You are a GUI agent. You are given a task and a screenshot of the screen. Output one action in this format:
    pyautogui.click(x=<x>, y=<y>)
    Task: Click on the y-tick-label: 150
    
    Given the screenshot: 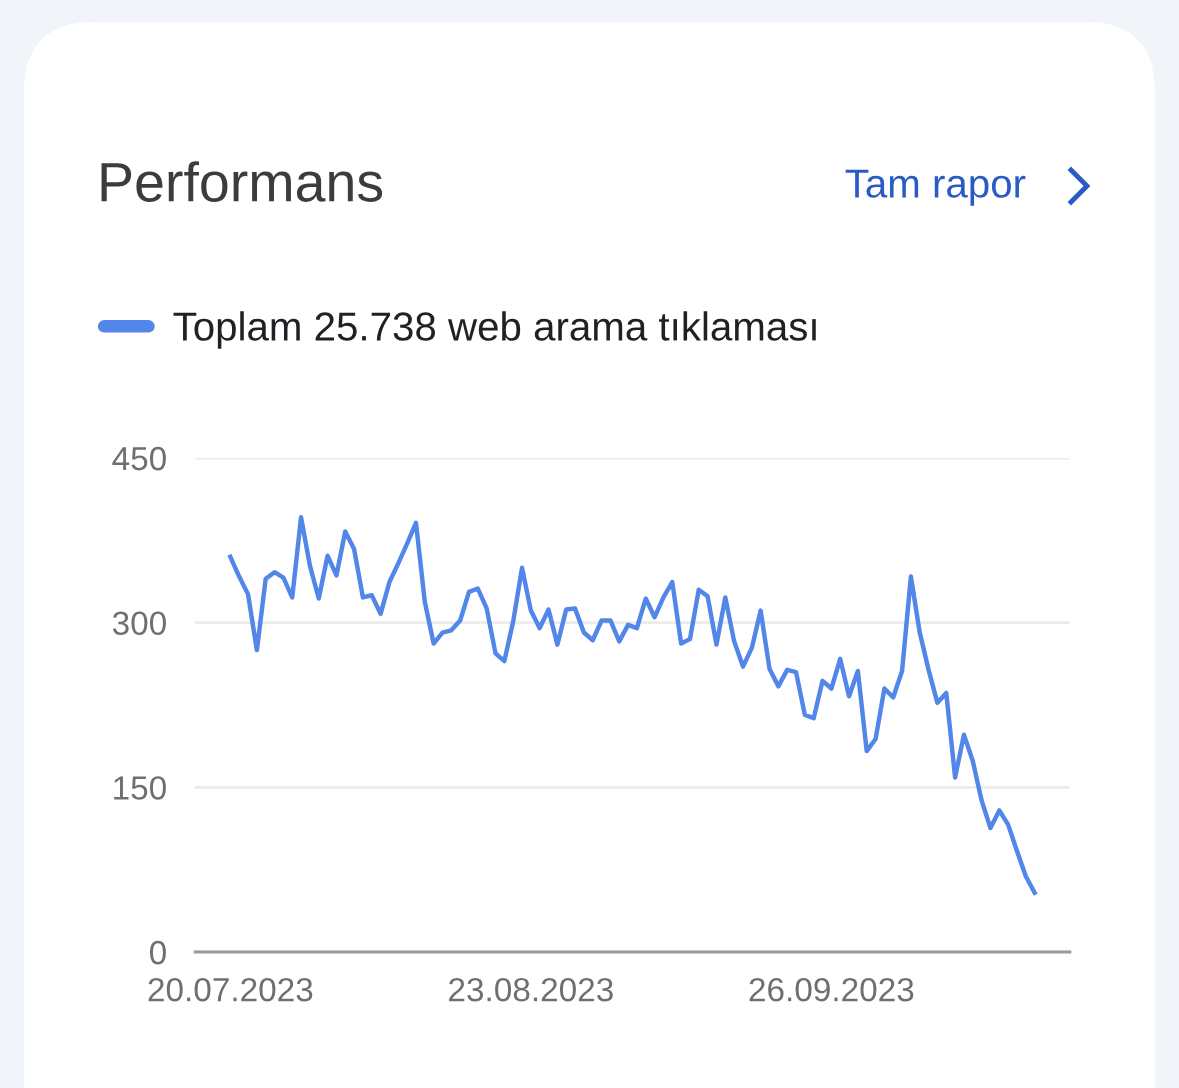 What is the action you would take?
    pyautogui.click(x=140, y=788)
    